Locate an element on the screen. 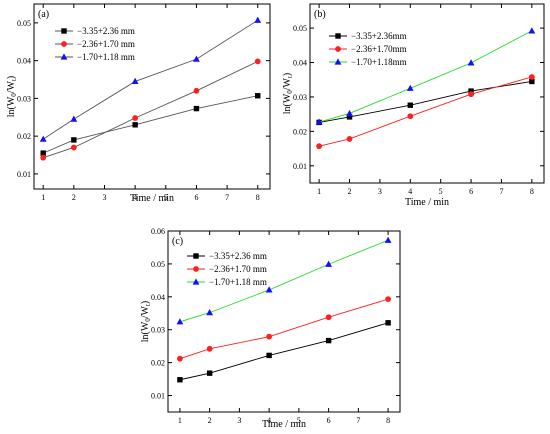 The width and height of the screenshot is (550, 434). legend-entry: −1.70+1.18 mm is located at coordinates (227, 282).